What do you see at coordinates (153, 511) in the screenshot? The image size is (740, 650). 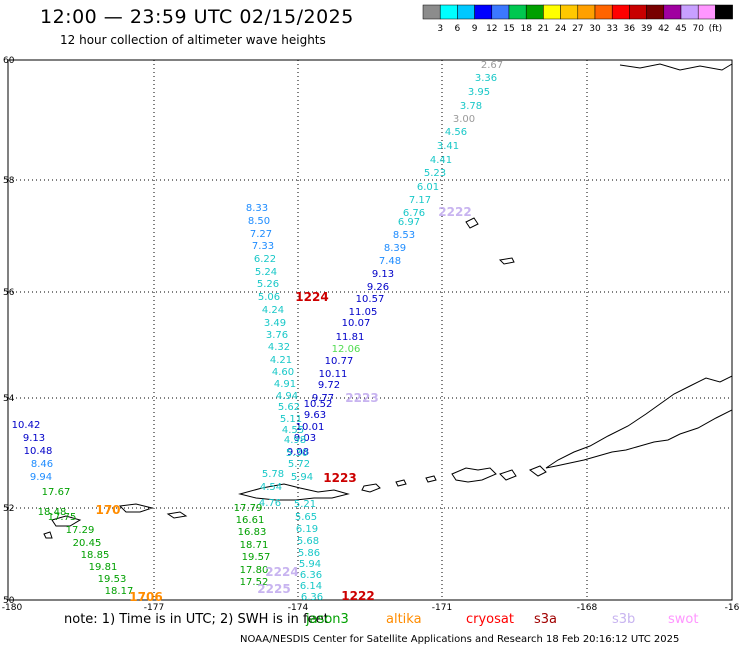 I see `coast-rat-islands` at bounding box center [153, 511].